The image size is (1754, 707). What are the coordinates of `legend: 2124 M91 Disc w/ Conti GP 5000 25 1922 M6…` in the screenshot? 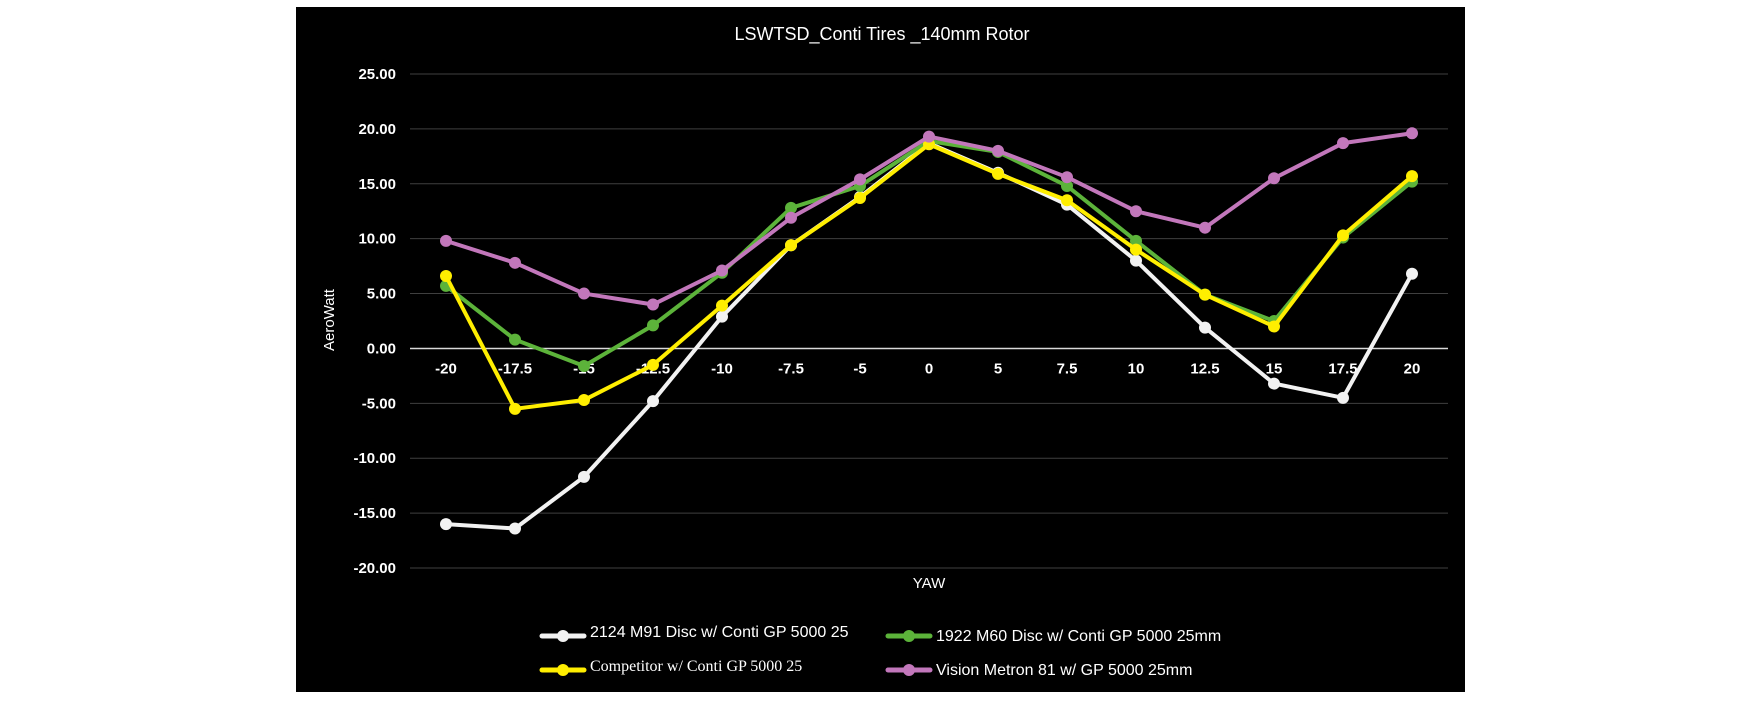 It's located at (880, 651).